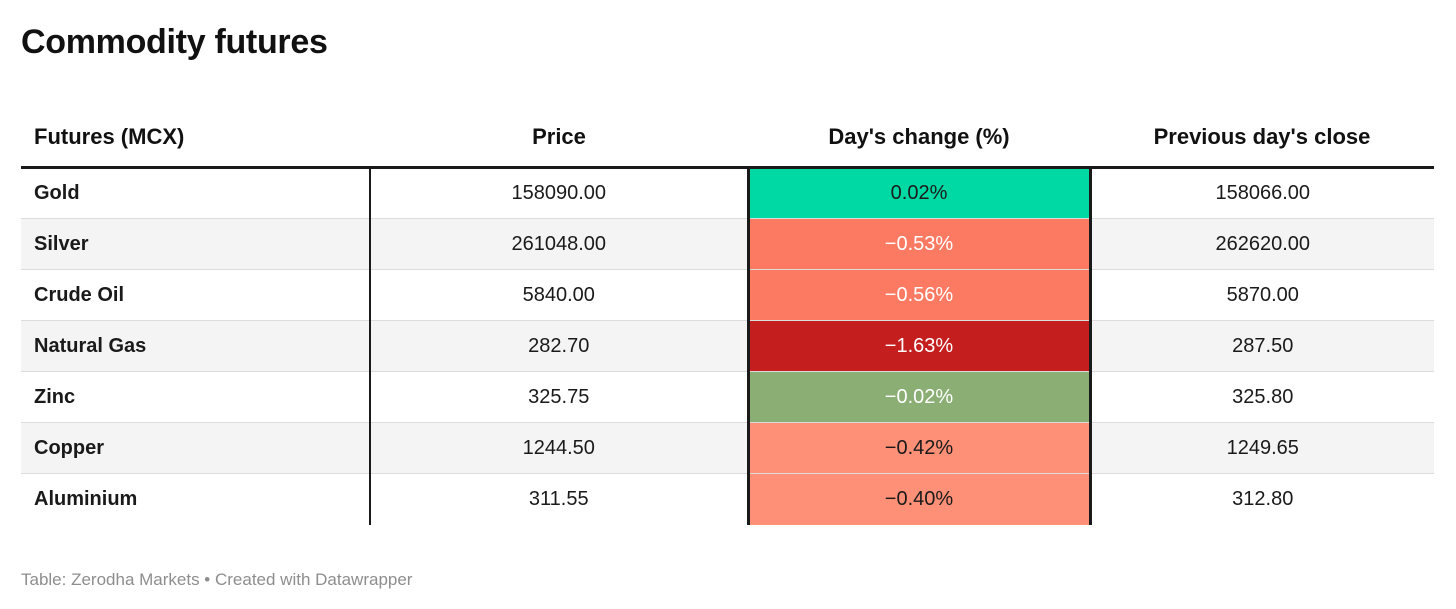  Describe the element at coordinates (1262, 448) in the screenshot. I see `cell-prev-close: 1249.65` at that location.